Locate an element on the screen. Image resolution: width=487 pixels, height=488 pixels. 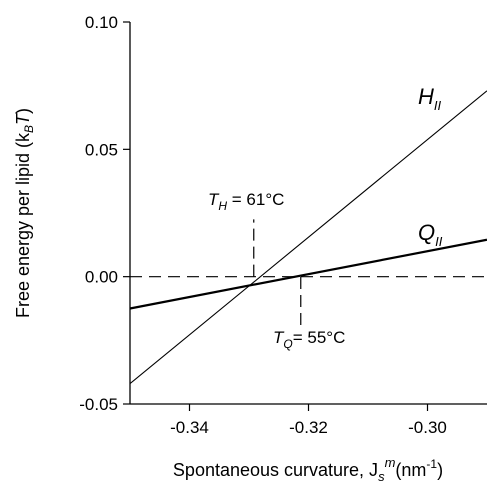
series-label-q: QII is located at coordinates (430, 234).